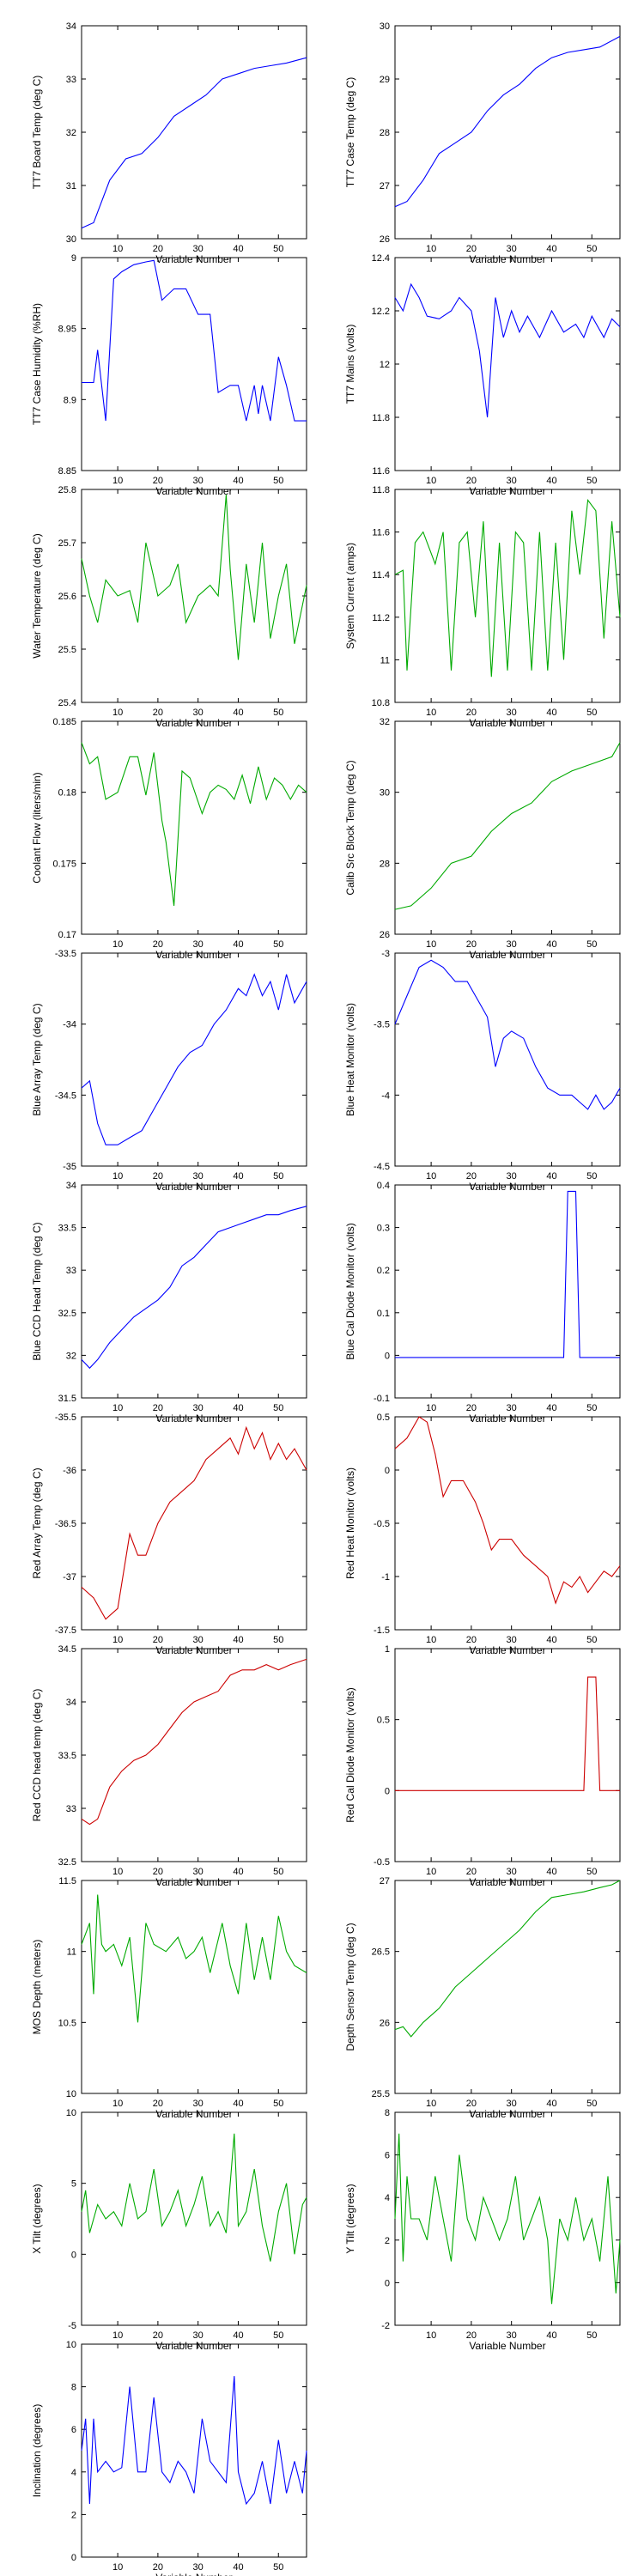 Image resolution: width=644 pixels, height=2576 pixels. Describe the element at coordinates (385, 133) in the screenshot. I see `y-tick-label: 28` at that location.